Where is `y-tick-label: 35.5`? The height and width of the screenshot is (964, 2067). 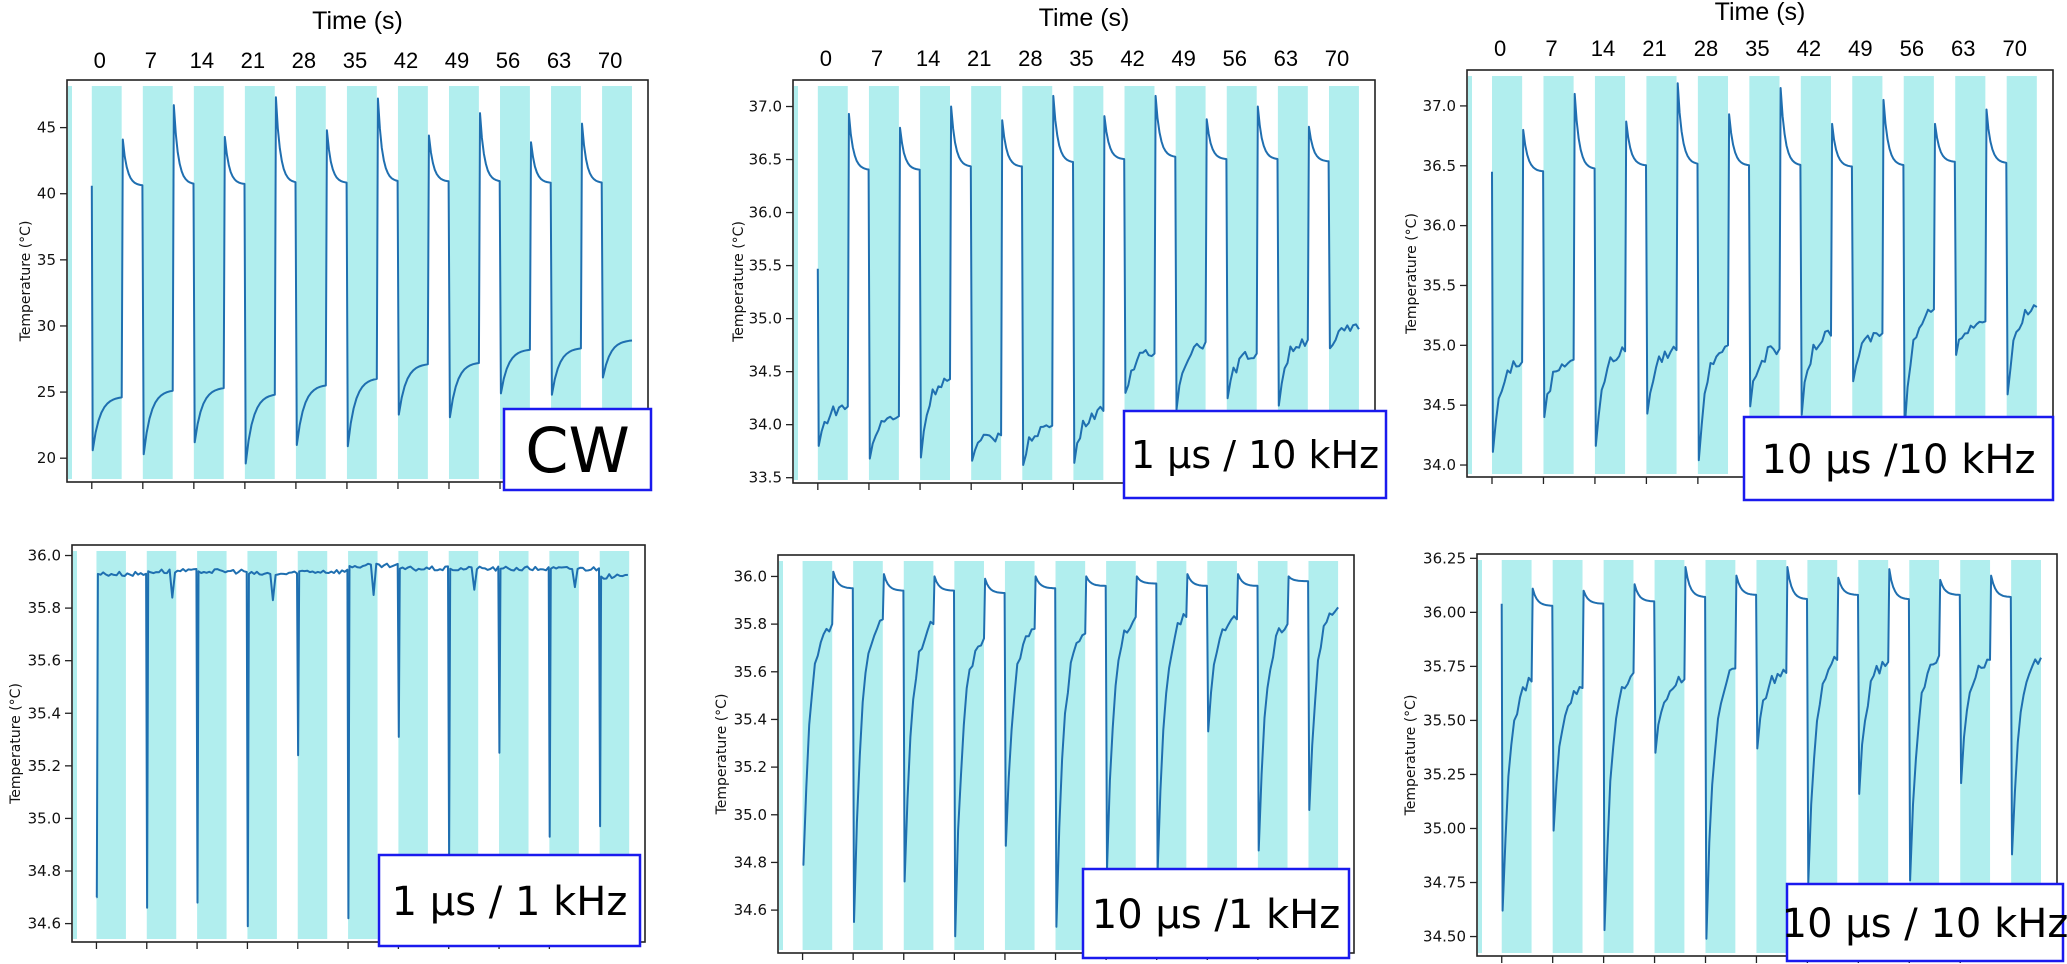 y-tick-label: 35.5 is located at coordinates (1439, 285).